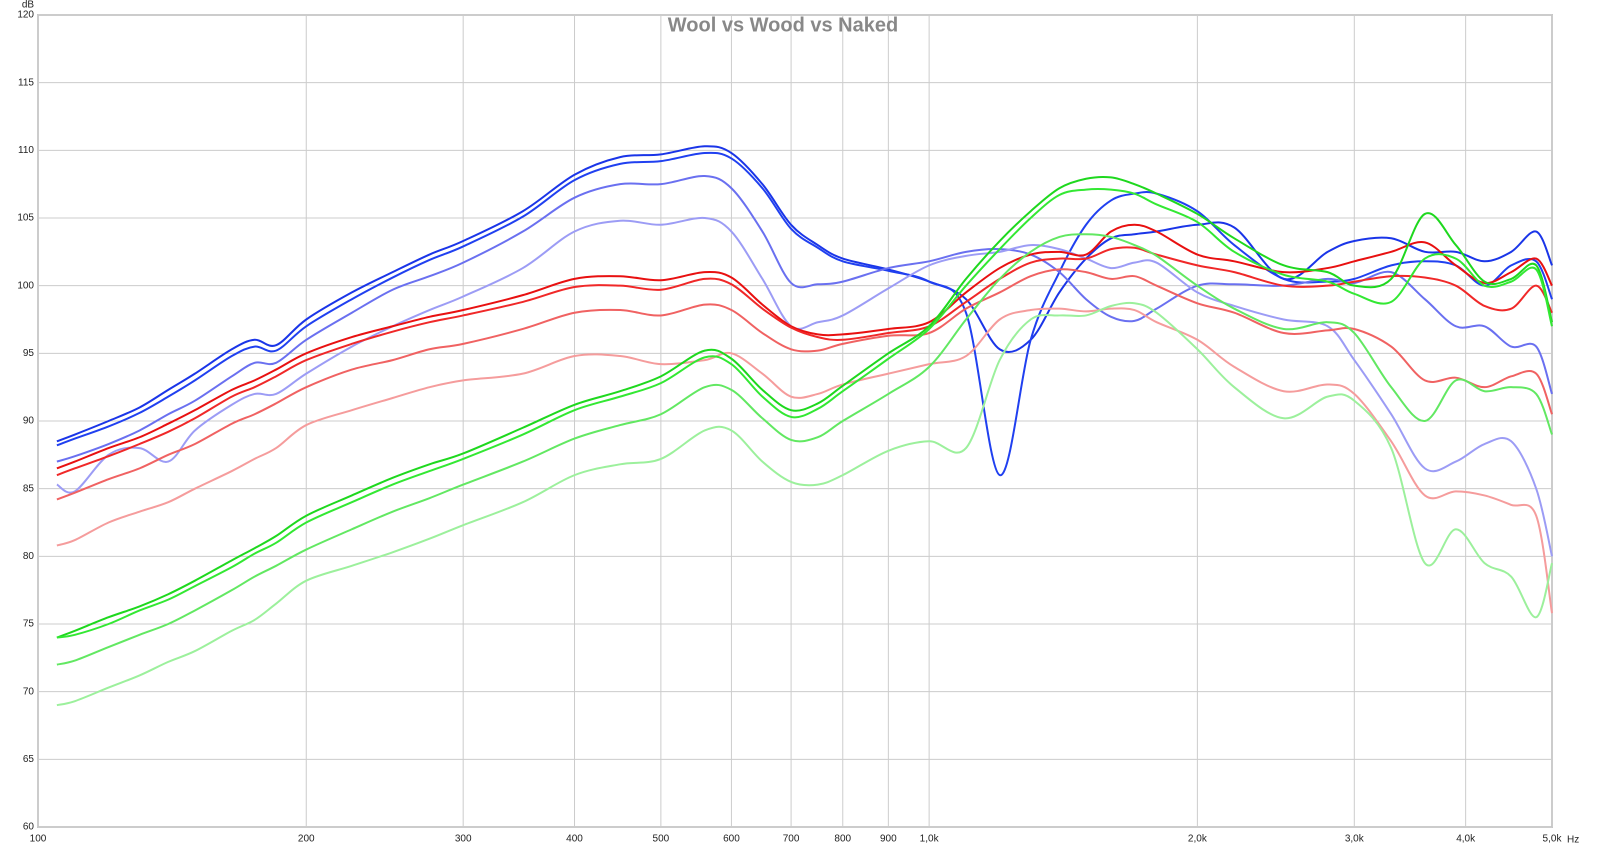 The image size is (1600, 865). Describe the element at coordinates (1466, 839) in the screenshot. I see `x-tick-label: 4,0k` at that location.